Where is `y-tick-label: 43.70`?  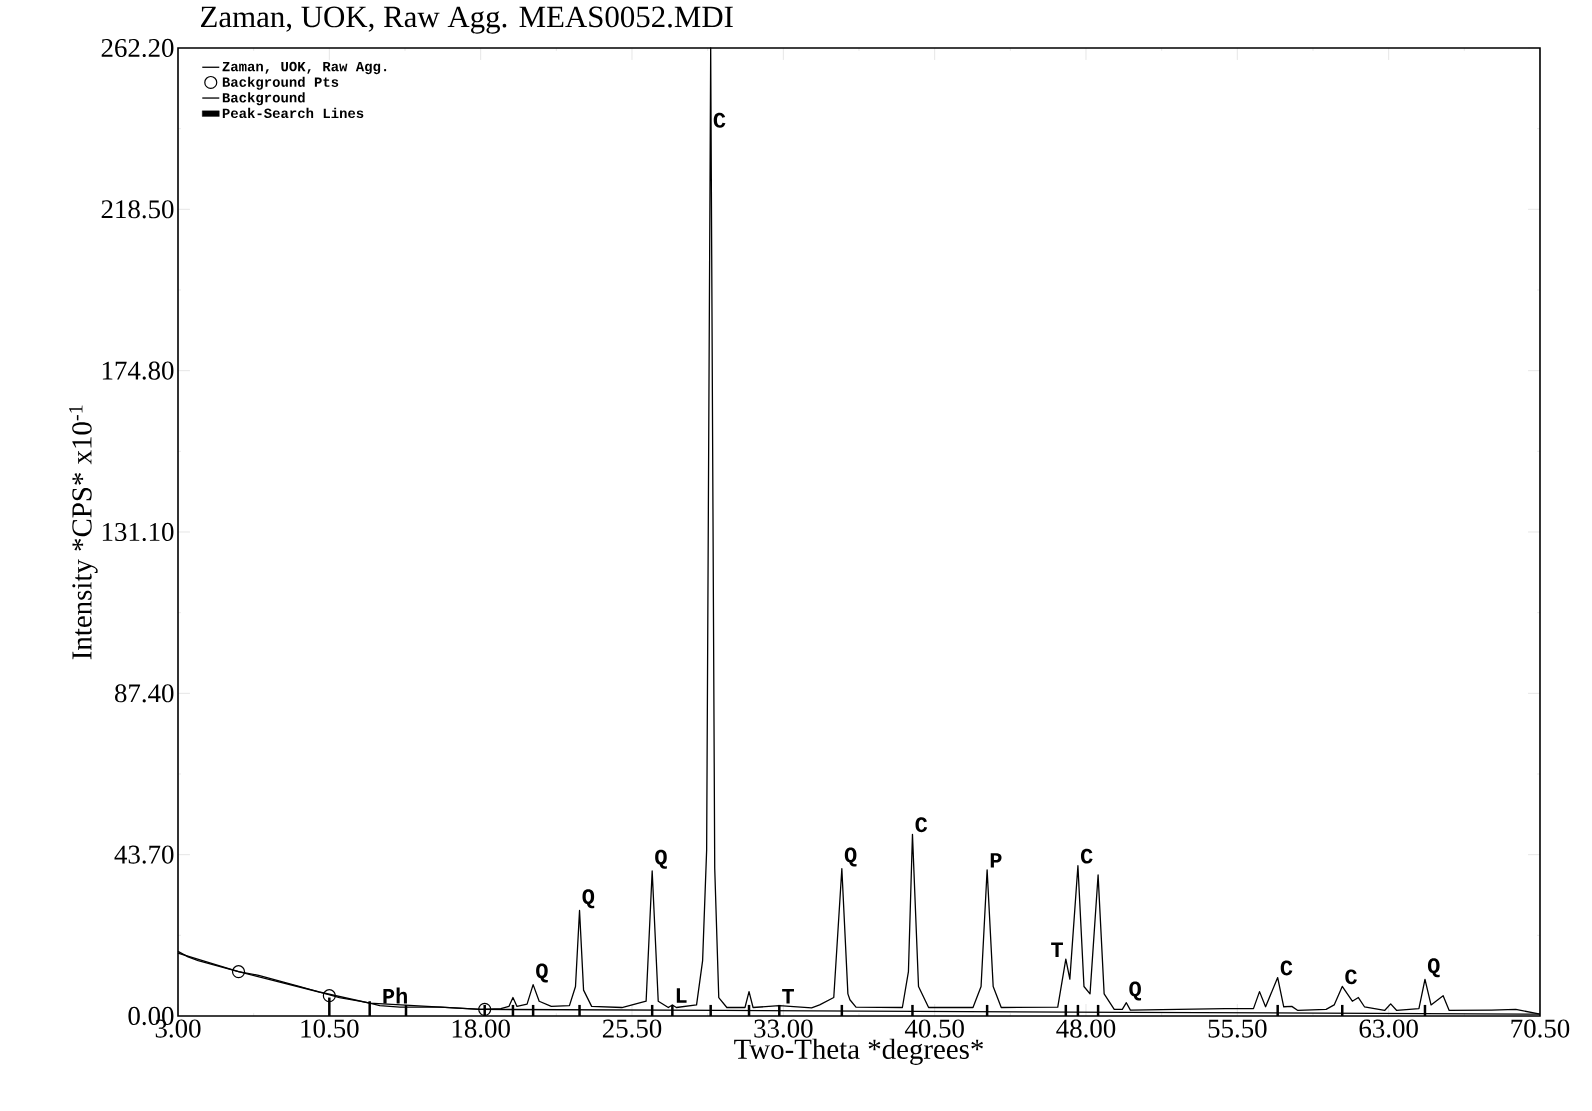 y-tick-label: 43.70 is located at coordinates (144, 854).